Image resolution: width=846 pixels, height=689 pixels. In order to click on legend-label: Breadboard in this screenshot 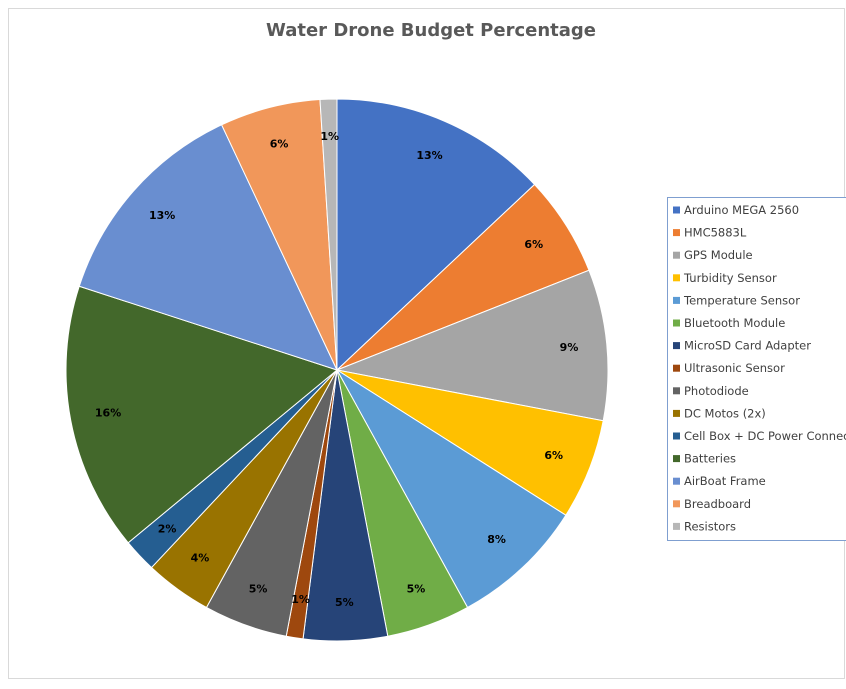, I will do `click(717, 504)`.